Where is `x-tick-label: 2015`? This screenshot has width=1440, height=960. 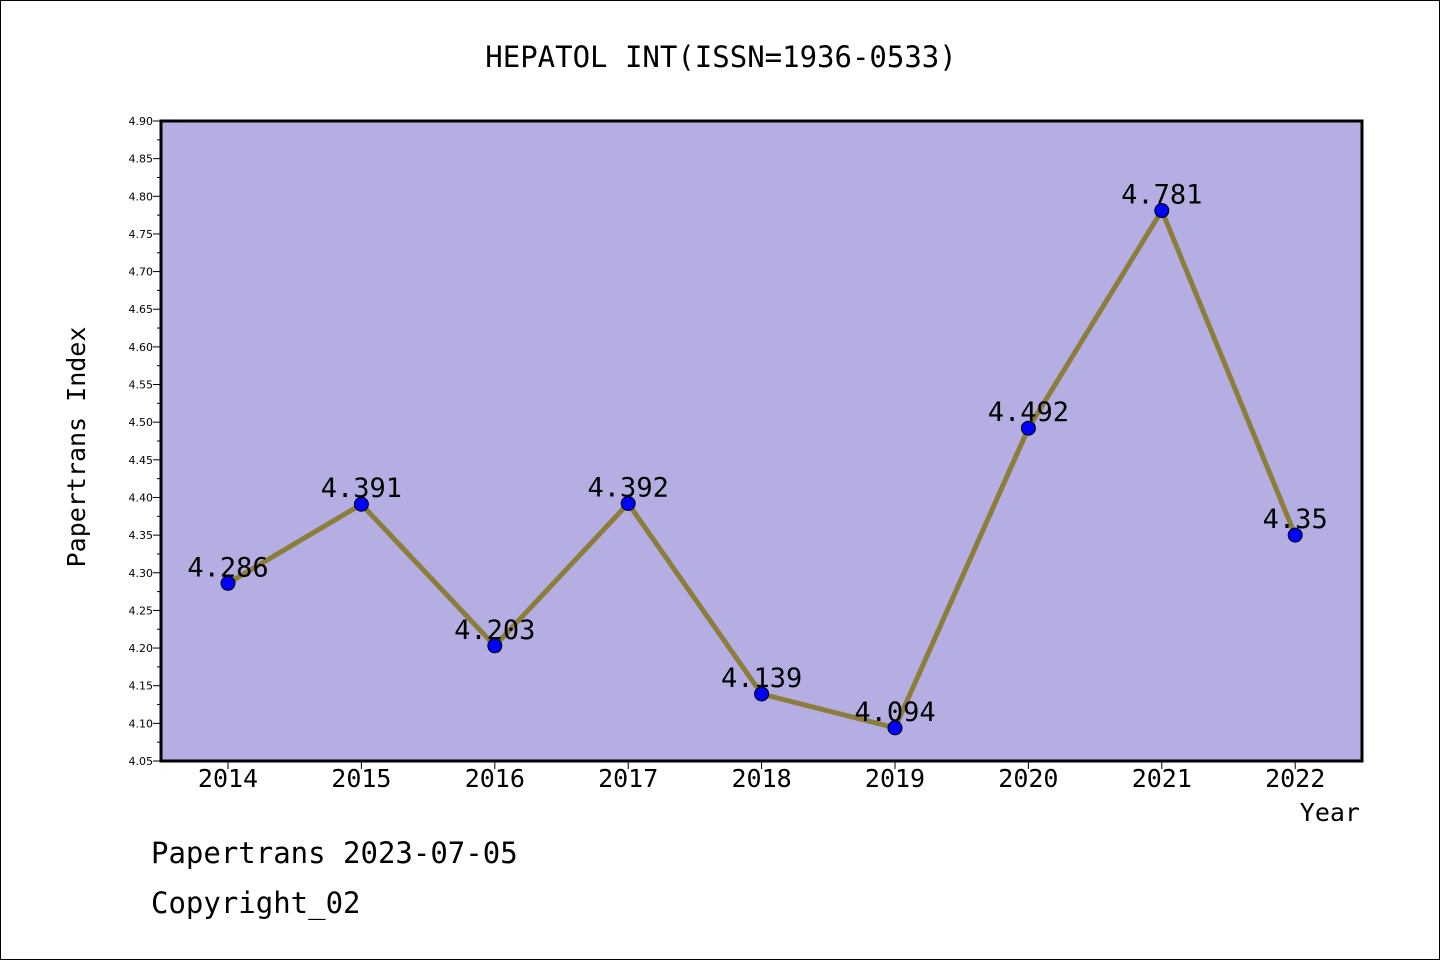 x-tick-label: 2015 is located at coordinates (361, 778).